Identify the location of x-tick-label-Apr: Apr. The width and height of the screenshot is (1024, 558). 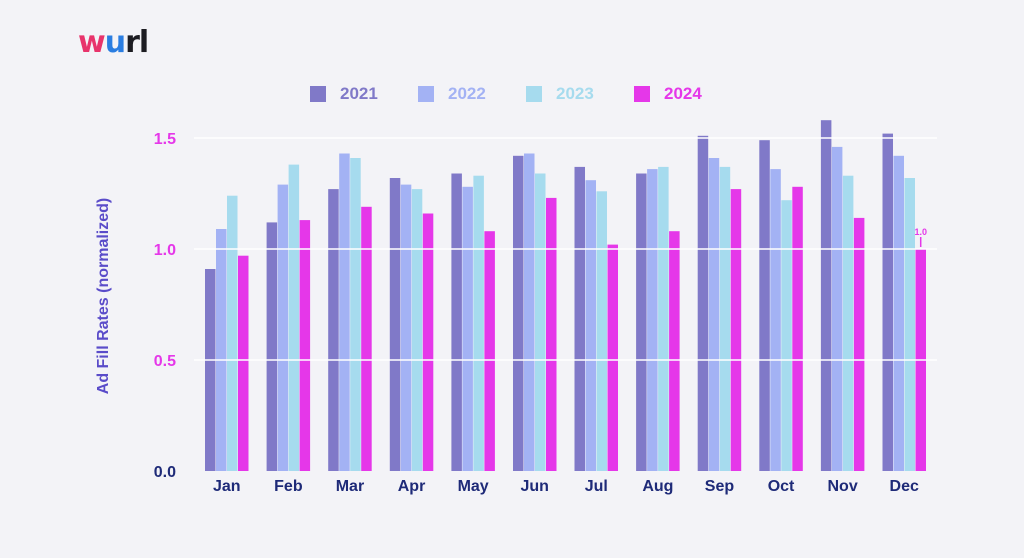
(412, 486).